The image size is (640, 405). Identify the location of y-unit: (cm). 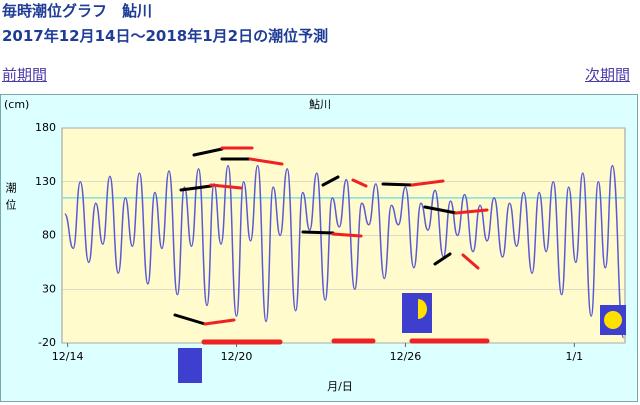
(16, 104).